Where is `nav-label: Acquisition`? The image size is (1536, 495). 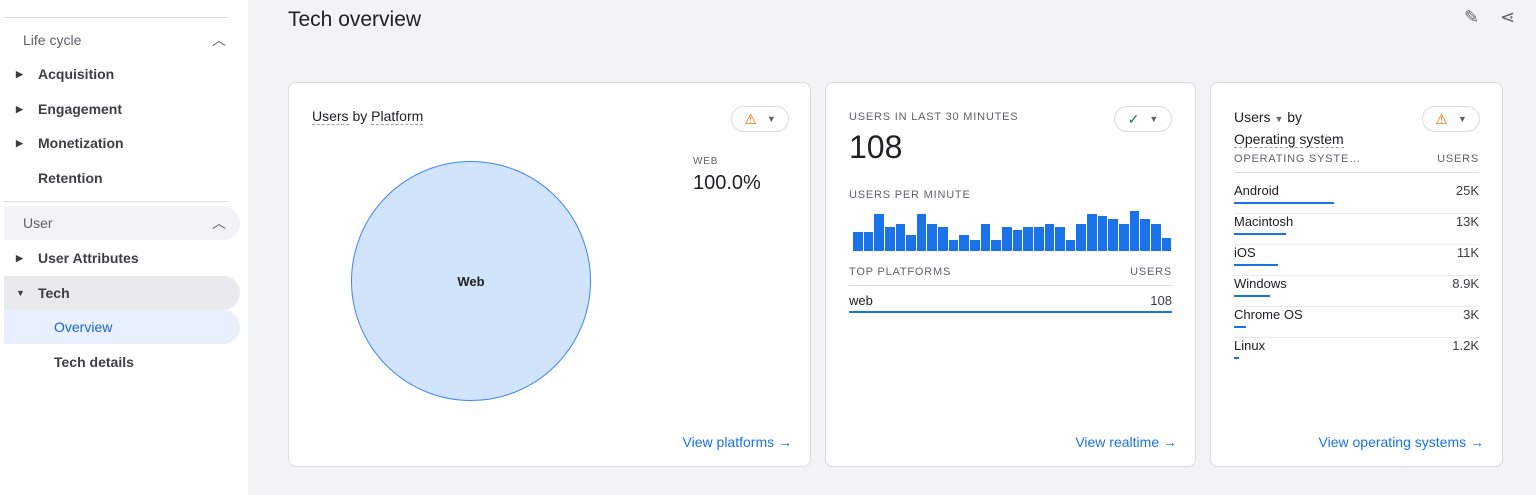
nav-label: Acquisition is located at coordinates (76, 74).